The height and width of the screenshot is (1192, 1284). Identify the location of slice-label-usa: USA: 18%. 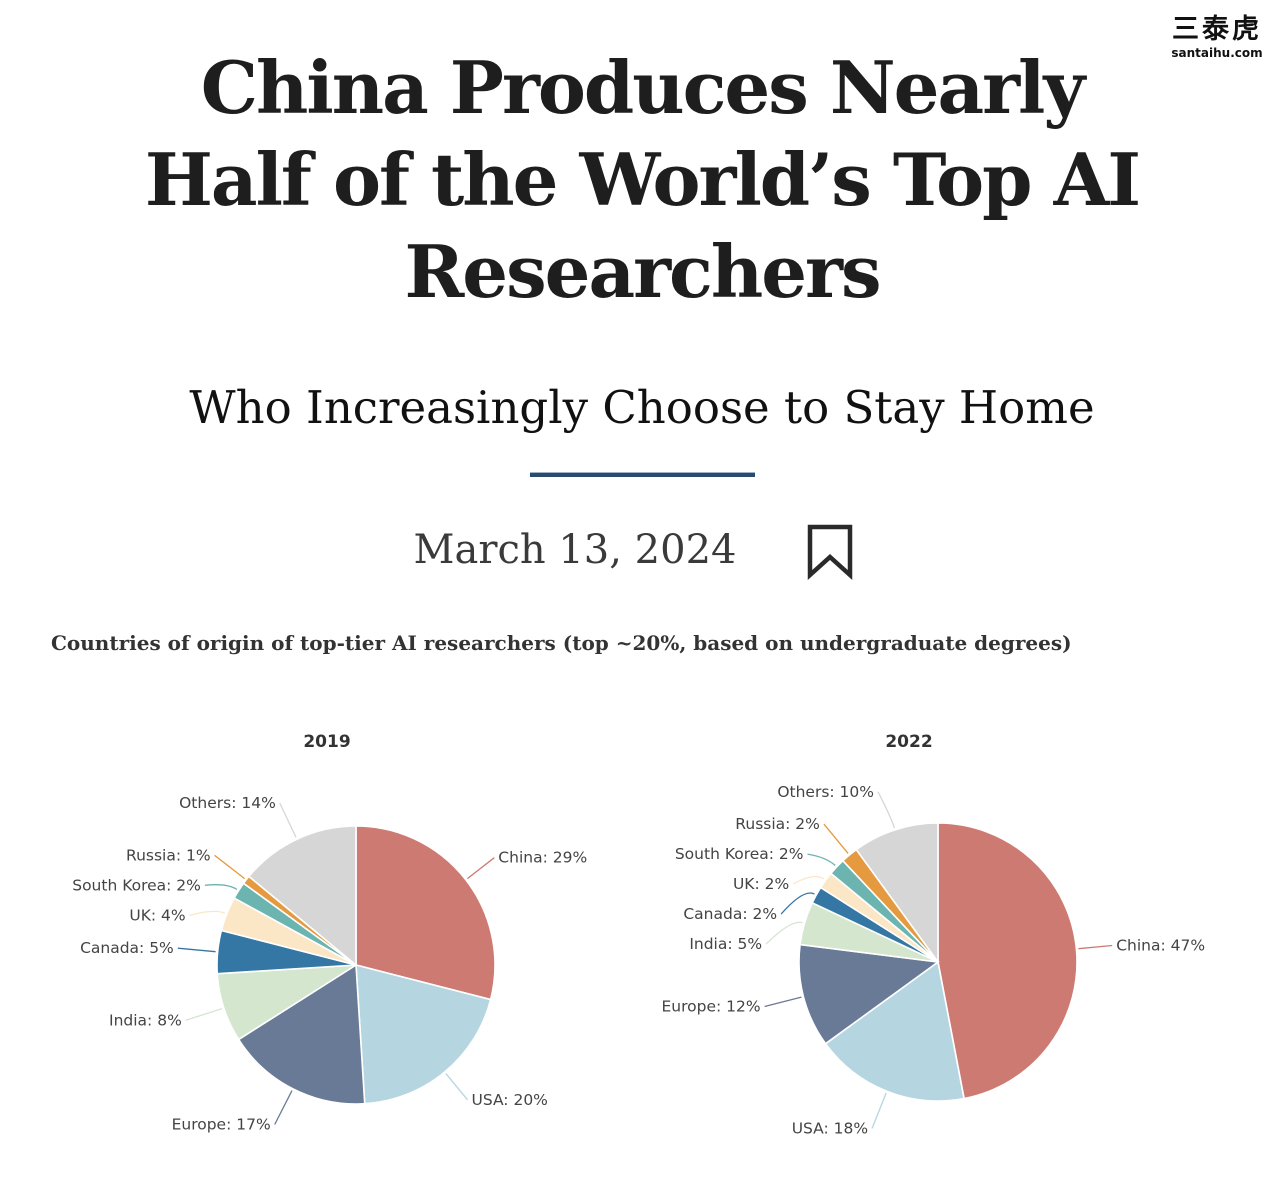
(830, 1128).